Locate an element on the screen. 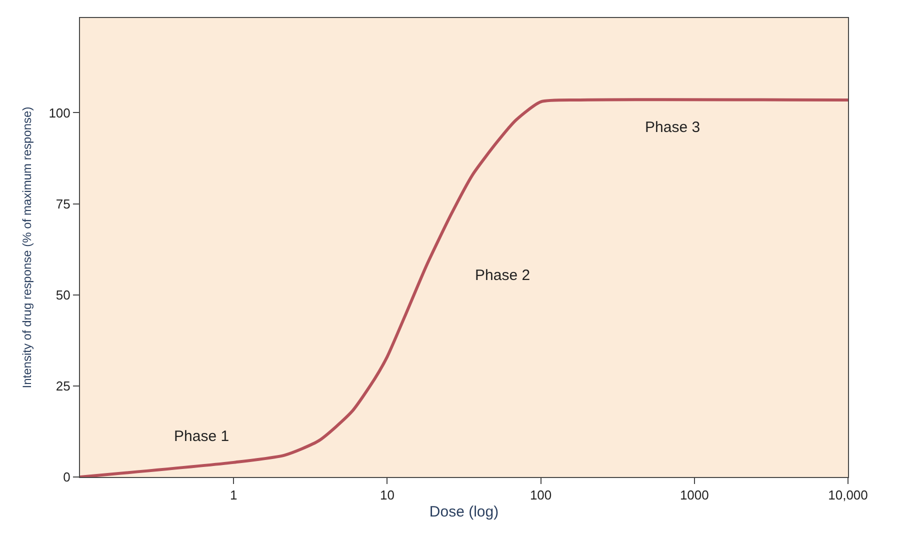 This screenshot has height=543, width=903. annotation: Phase 1 is located at coordinates (202, 436).